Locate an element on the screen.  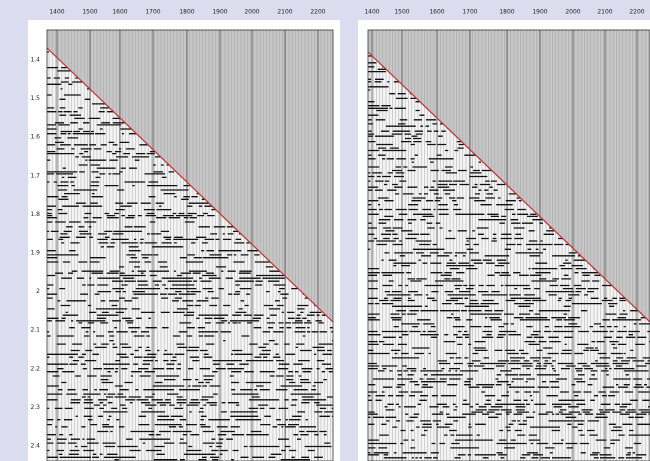
y-label: 2.4 is located at coordinates (35, 446).